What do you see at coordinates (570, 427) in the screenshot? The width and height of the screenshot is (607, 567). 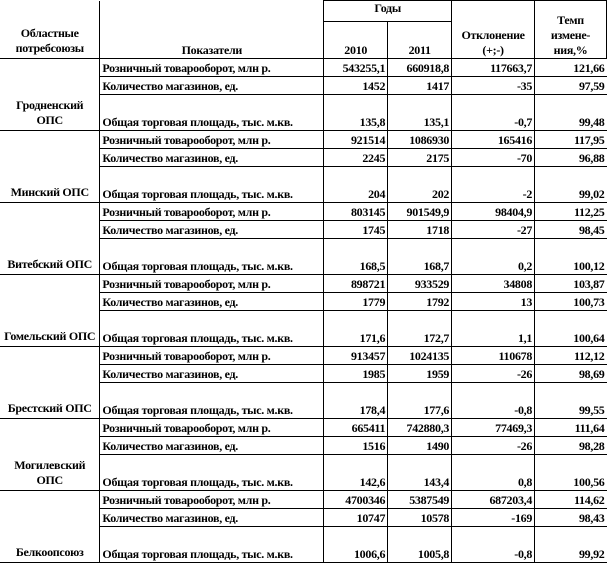 I see `rate-value: 111,64` at bounding box center [570, 427].